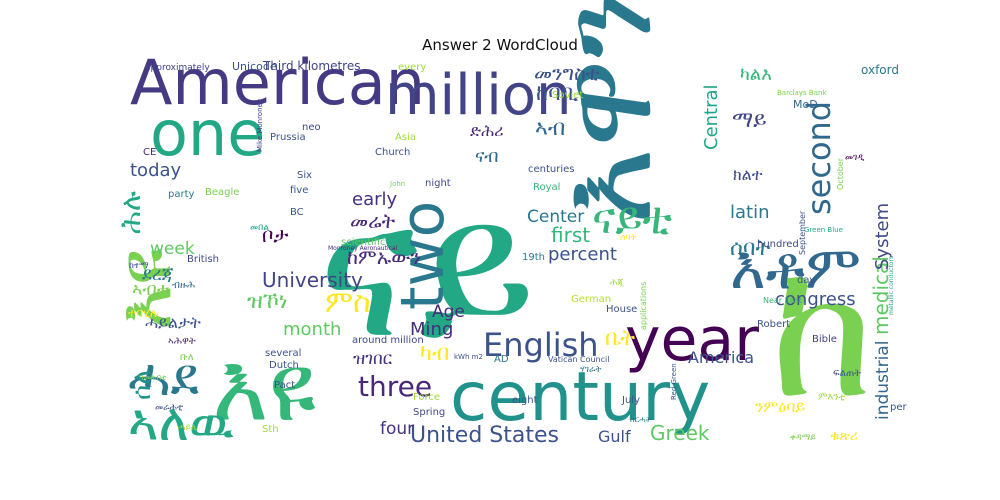 The height and width of the screenshot is (500, 1000). What do you see at coordinates (172, 249) in the screenshot?
I see `word: week` at bounding box center [172, 249].